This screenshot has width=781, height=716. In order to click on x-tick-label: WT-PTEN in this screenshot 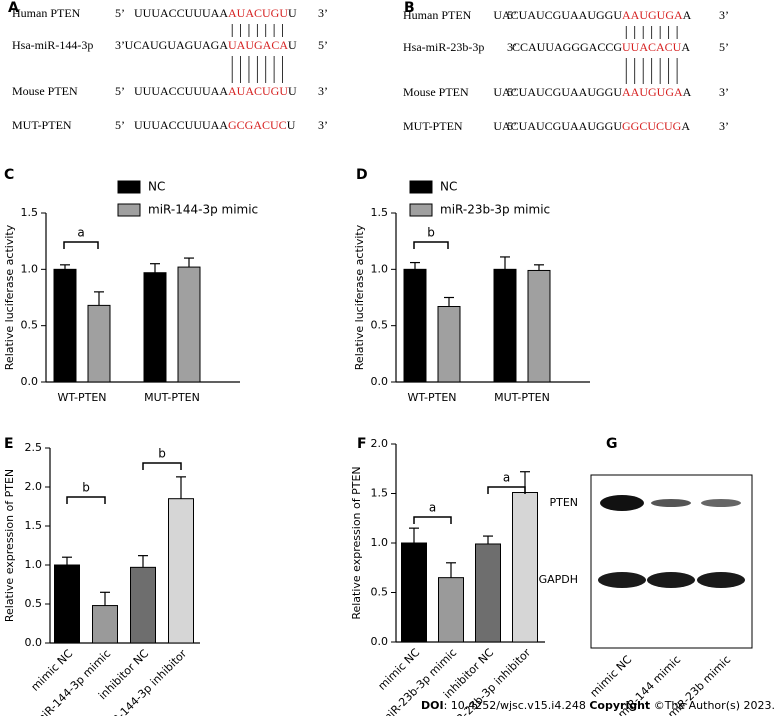, I will do `click(431, 397)`.